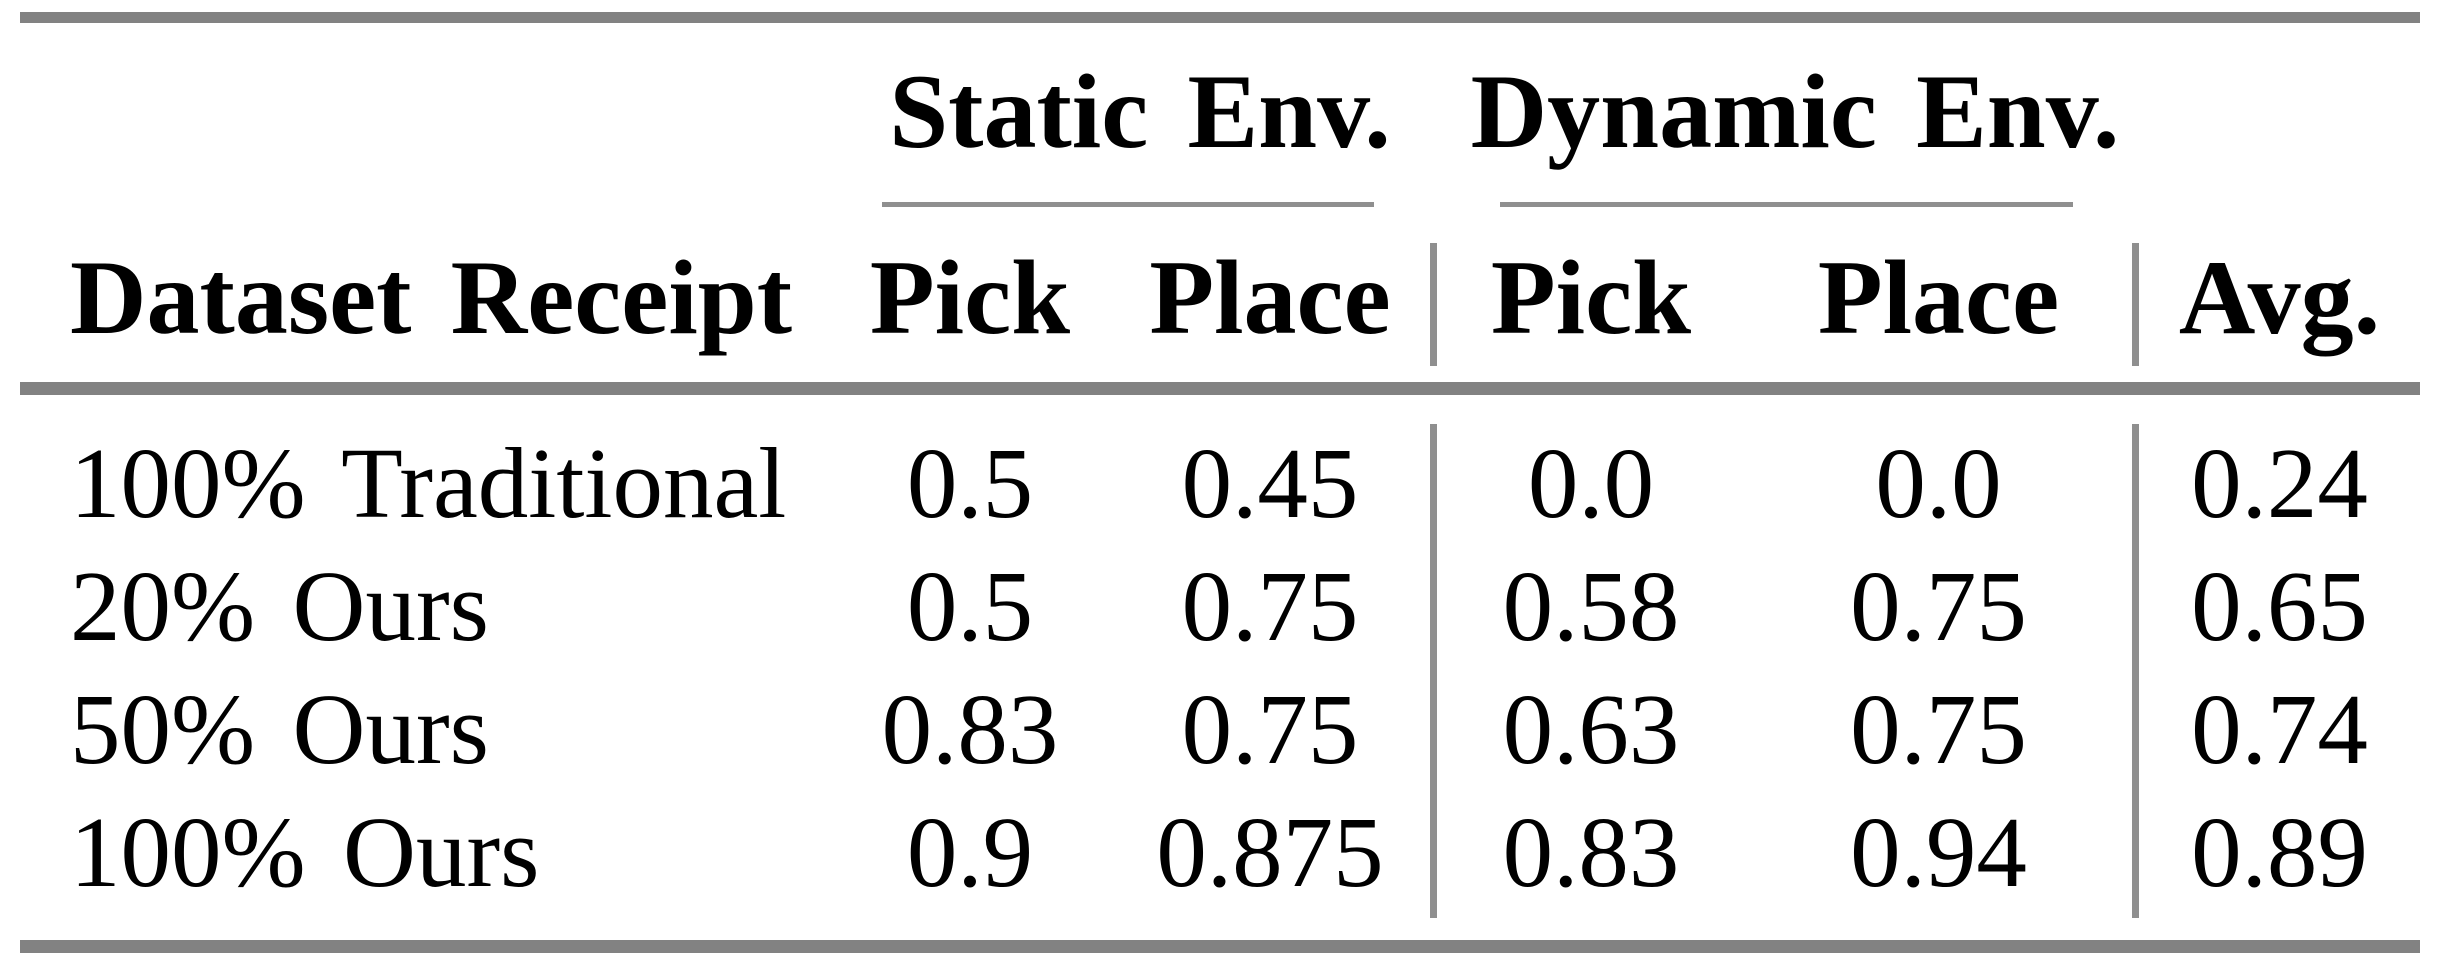 This screenshot has width=2440, height=966. Describe the element at coordinates (2279, 482) in the screenshot. I see `cell-avg: 0.24` at that location.